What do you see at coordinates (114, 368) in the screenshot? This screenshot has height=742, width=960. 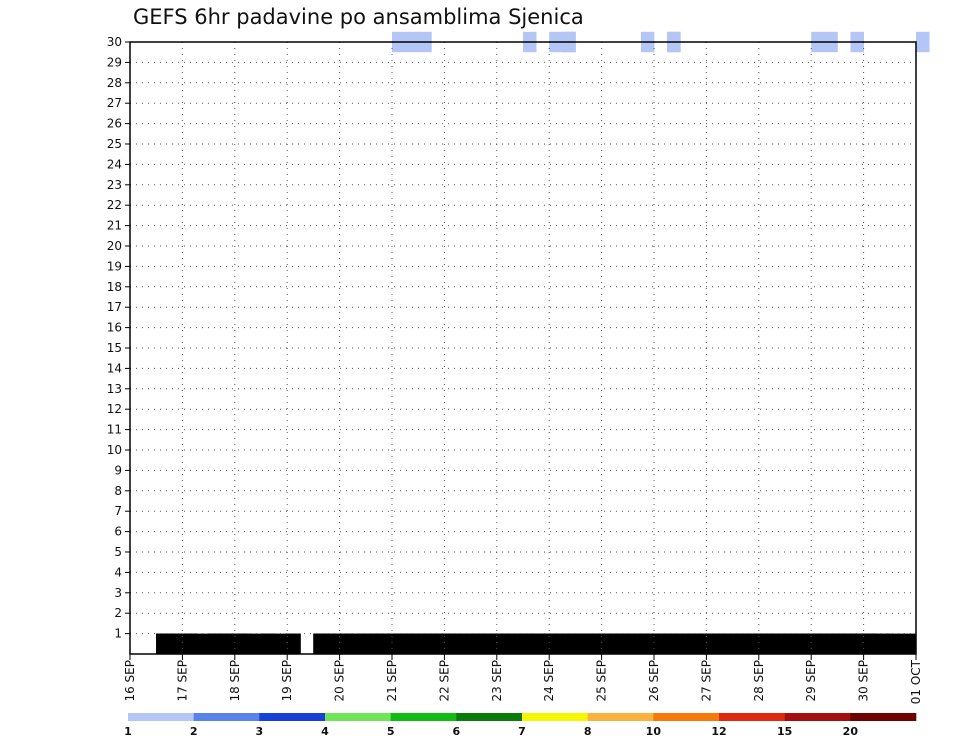 I see `y-tick-label: 14` at bounding box center [114, 368].